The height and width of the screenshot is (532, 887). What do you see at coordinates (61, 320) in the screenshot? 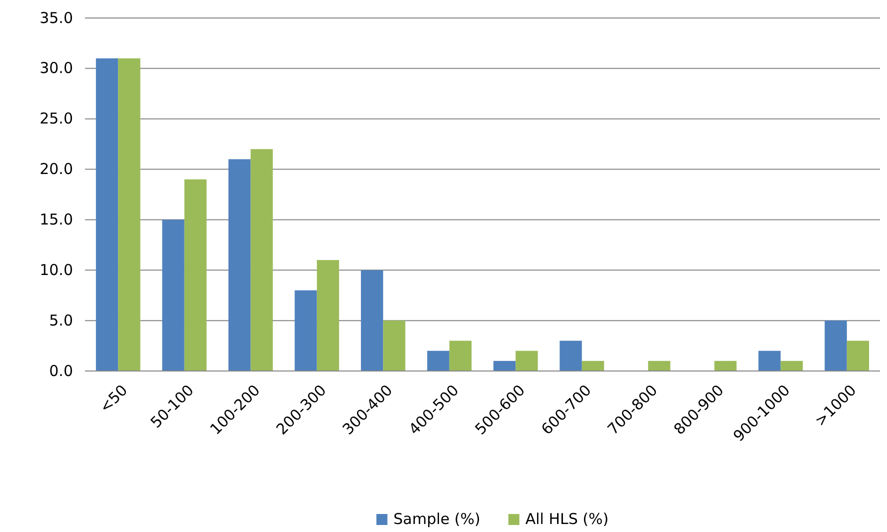
I see `y-tick-label: 5.0` at bounding box center [61, 320].